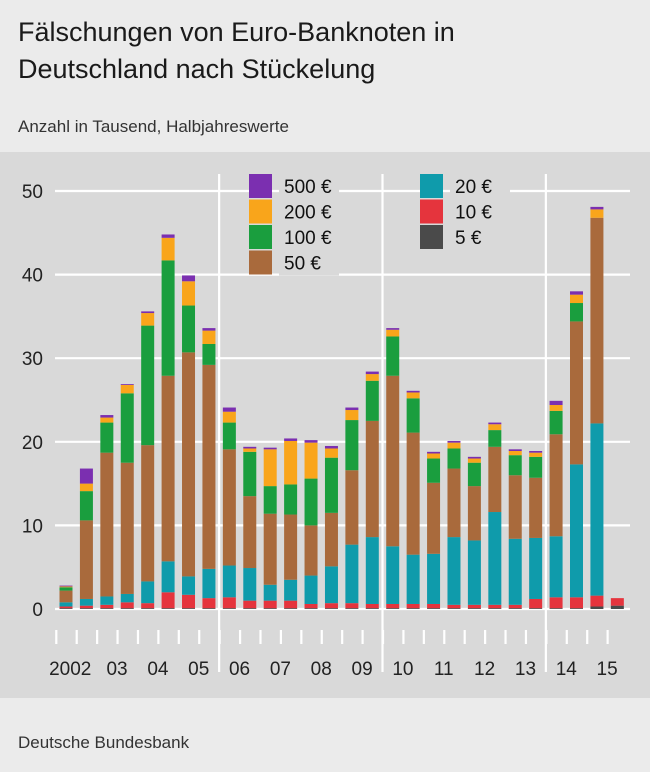 The image size is (650, 772). I want to click on y-tick-label-50: 50, so click(32, 192).